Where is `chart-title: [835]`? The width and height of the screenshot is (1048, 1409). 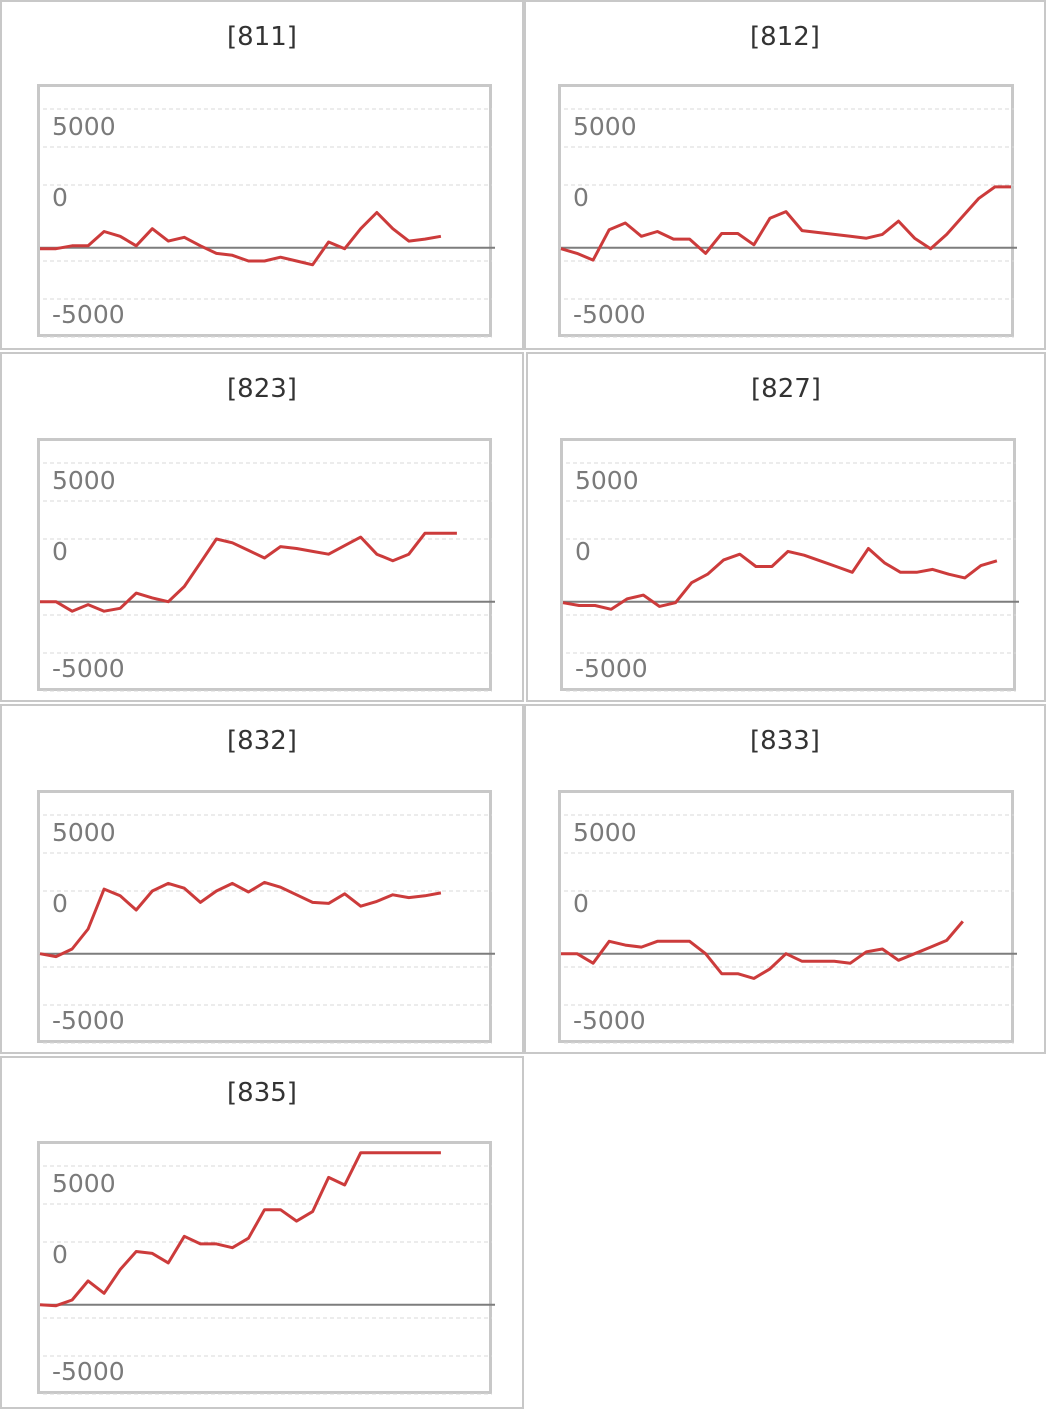
chart-title: [835] is located at coordinates (262, 1093).